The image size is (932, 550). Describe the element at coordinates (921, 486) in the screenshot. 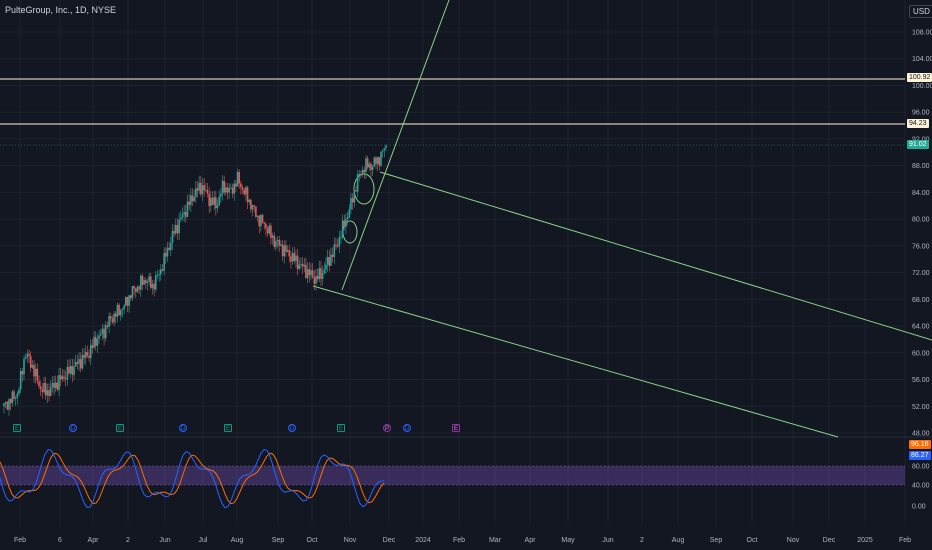

I see `osc-axis-label: 40.00` at that location.